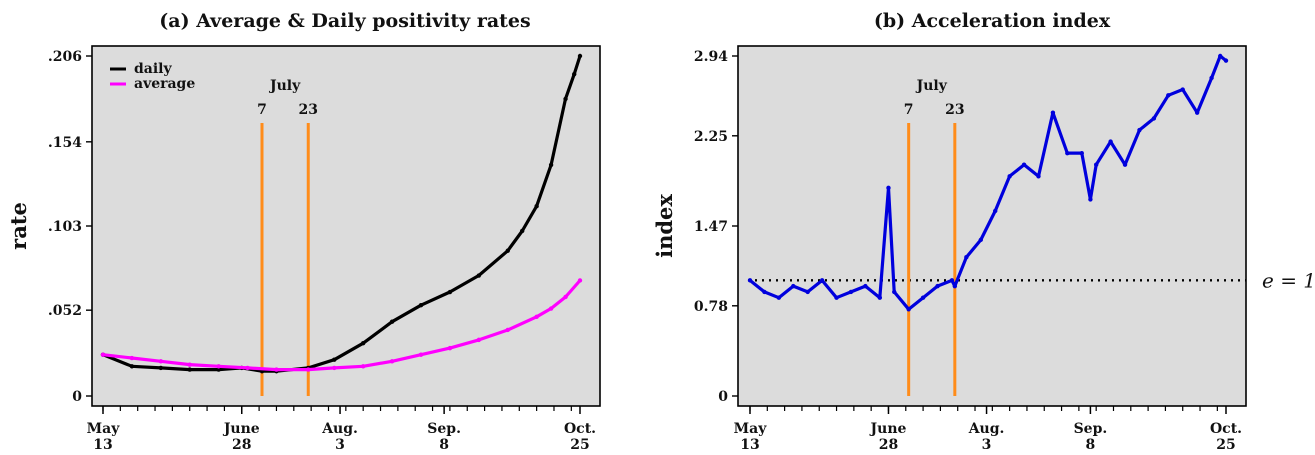 The height and width of the screenshot is (455, 1315). I want to click on y-tick-label: 2.25, so click(711, 137).